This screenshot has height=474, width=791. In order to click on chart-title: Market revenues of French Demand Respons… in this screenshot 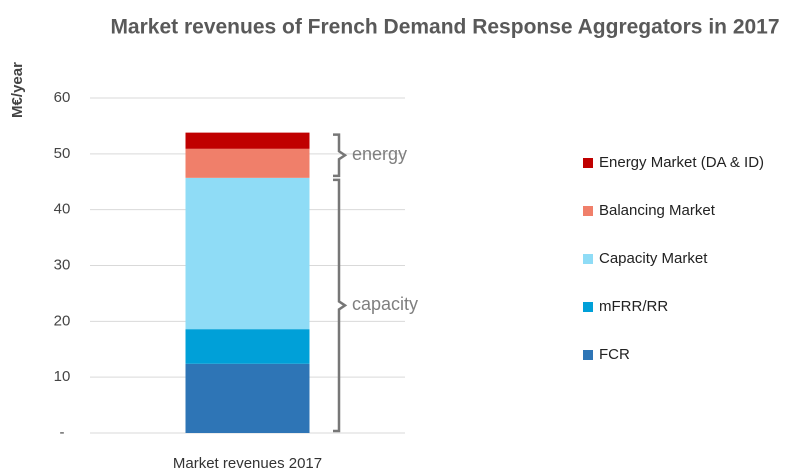, I will do `click(444, 27)`.